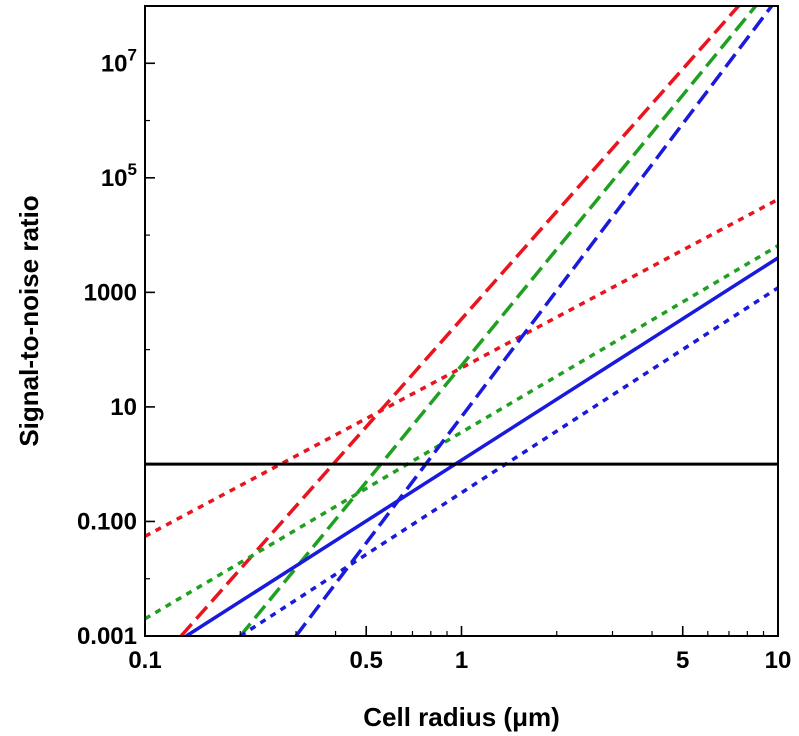 Image resolution: width=799 pixels, height=736 pixels. What do you see at coordinates (132, 169) in the screenshot?
I see `y-tick-exponent: 5` at bounding box center [132, 169].